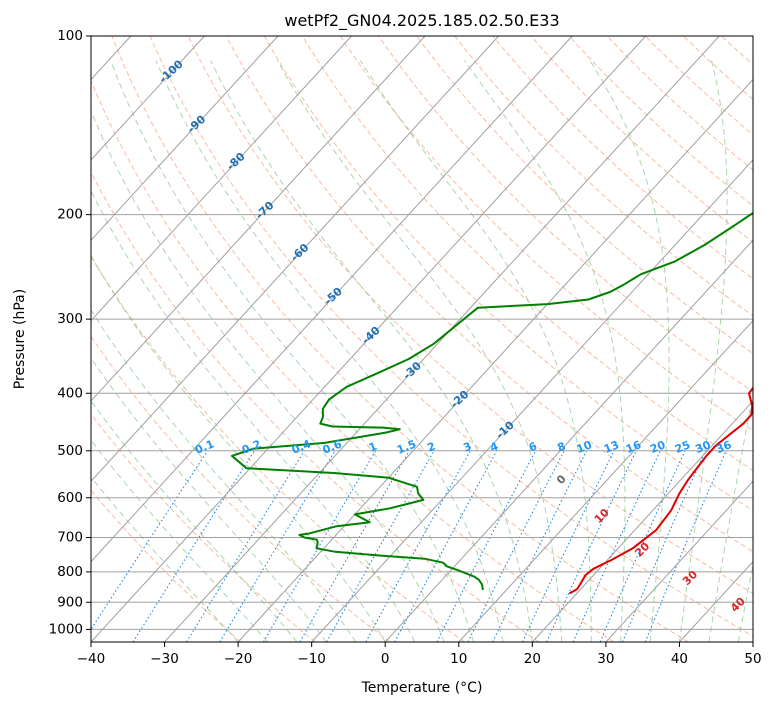 Image resolution: width=775 pixels, height=708 pixels. What do you see at coordinates (238, 659) in the screenshot?
I see `x-tick-label: −20` at bounding box center [238, 659].